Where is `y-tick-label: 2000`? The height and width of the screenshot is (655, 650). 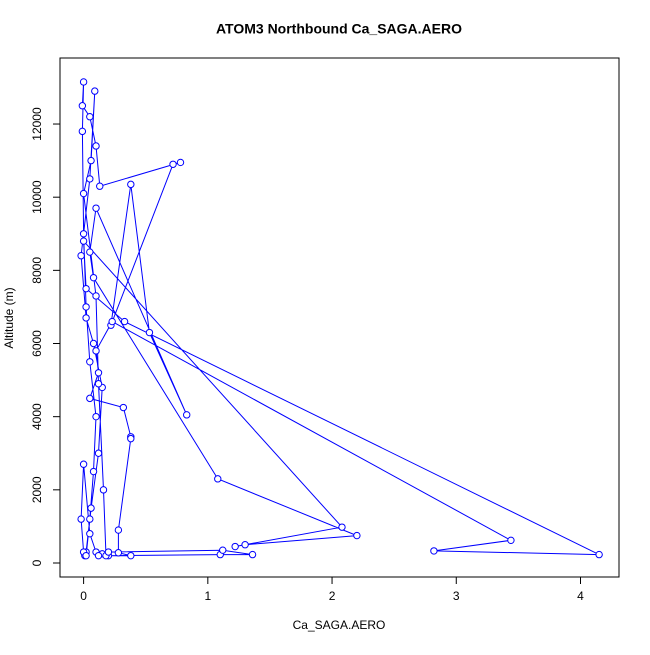
y-tick-label: 2000 is located at coordinates (37, 489).